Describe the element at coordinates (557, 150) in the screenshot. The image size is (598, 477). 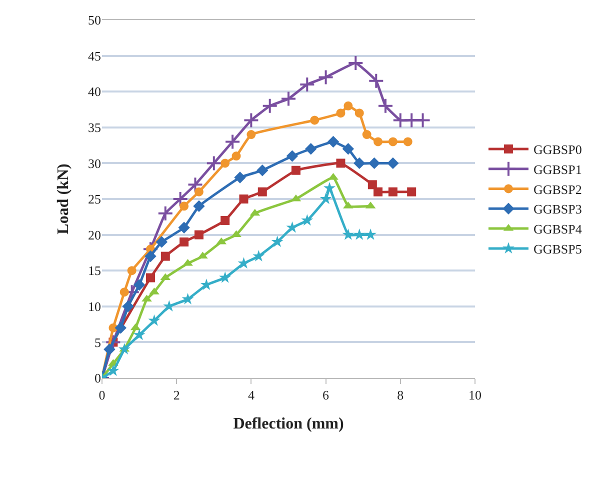
I see `legend-label: GGBSP0` at that location.